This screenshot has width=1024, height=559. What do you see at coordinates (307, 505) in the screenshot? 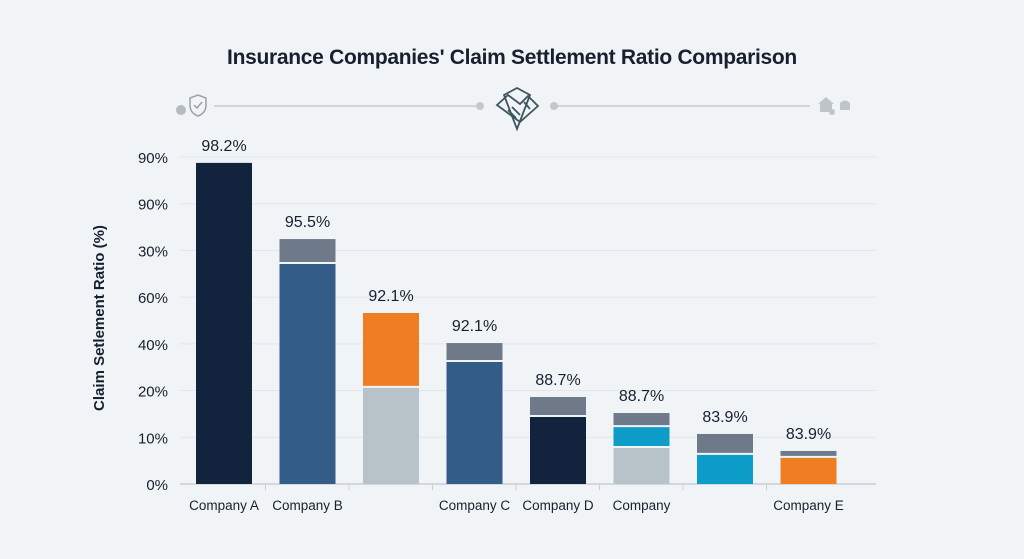
I see `x-tick-label: Company B` at bounding box center [307, 505].